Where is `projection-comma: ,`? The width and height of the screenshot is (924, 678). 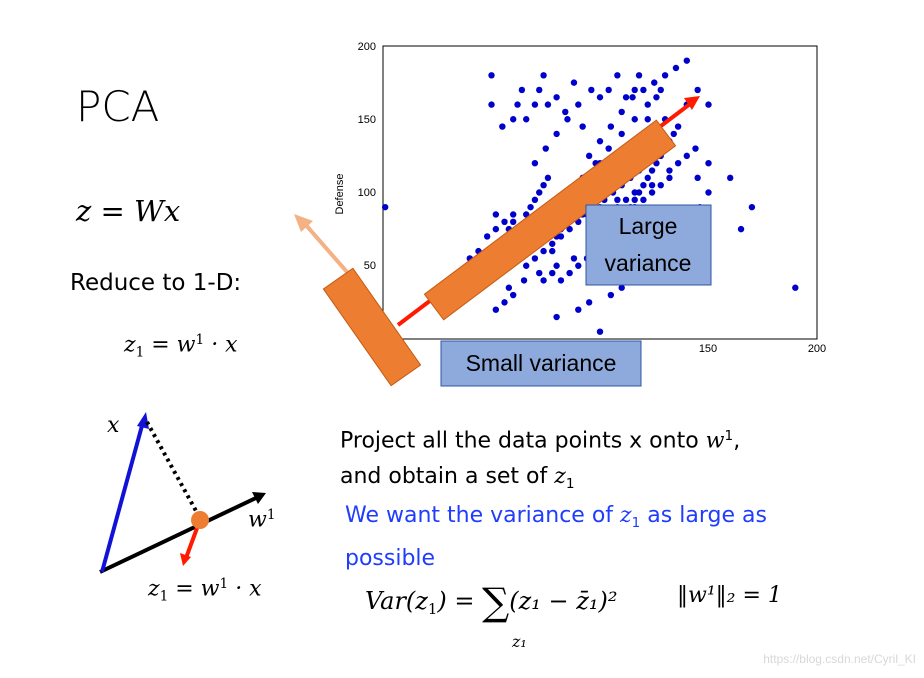 projection-comma: , is located at coordinates (737, 441).